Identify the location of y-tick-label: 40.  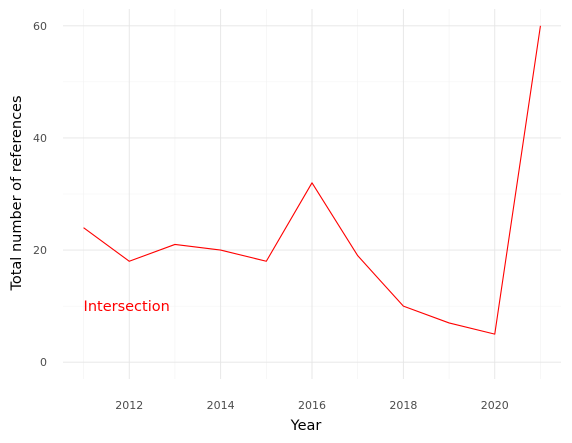
(40, 138).